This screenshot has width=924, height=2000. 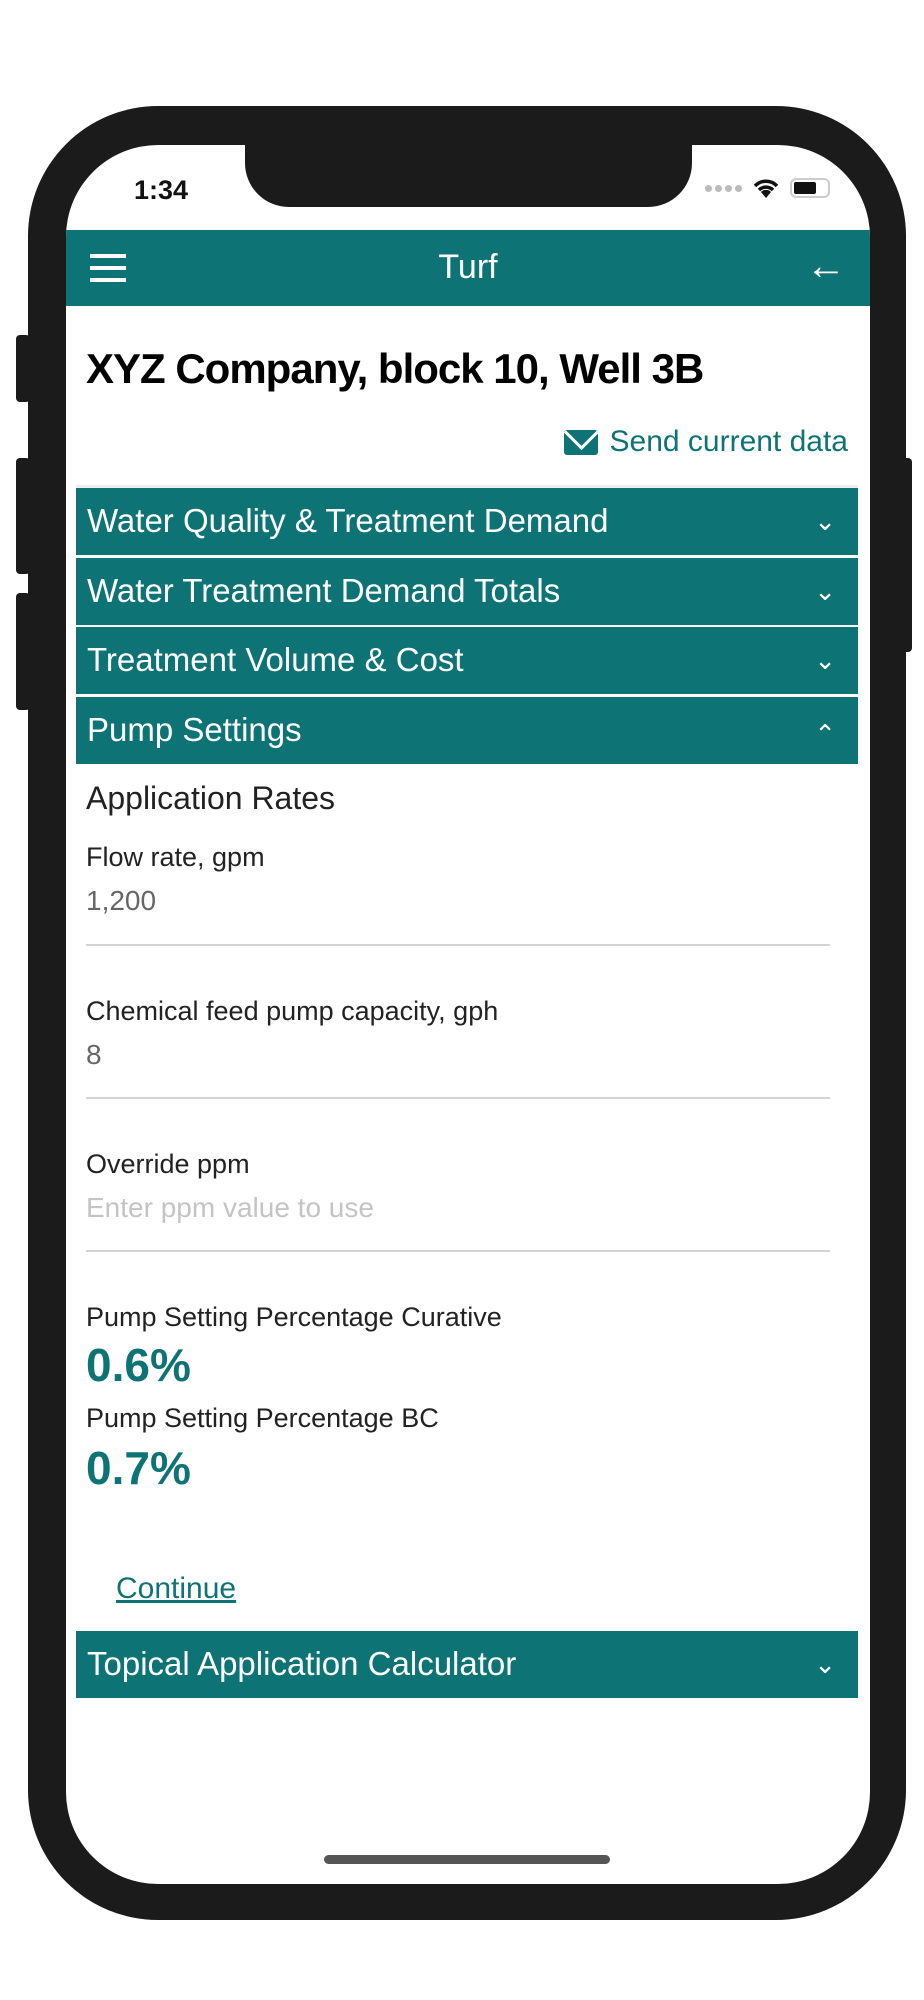 I want to click on page-title: XYZ Company, block 10, Well 3B, so click(x=395, y=368).